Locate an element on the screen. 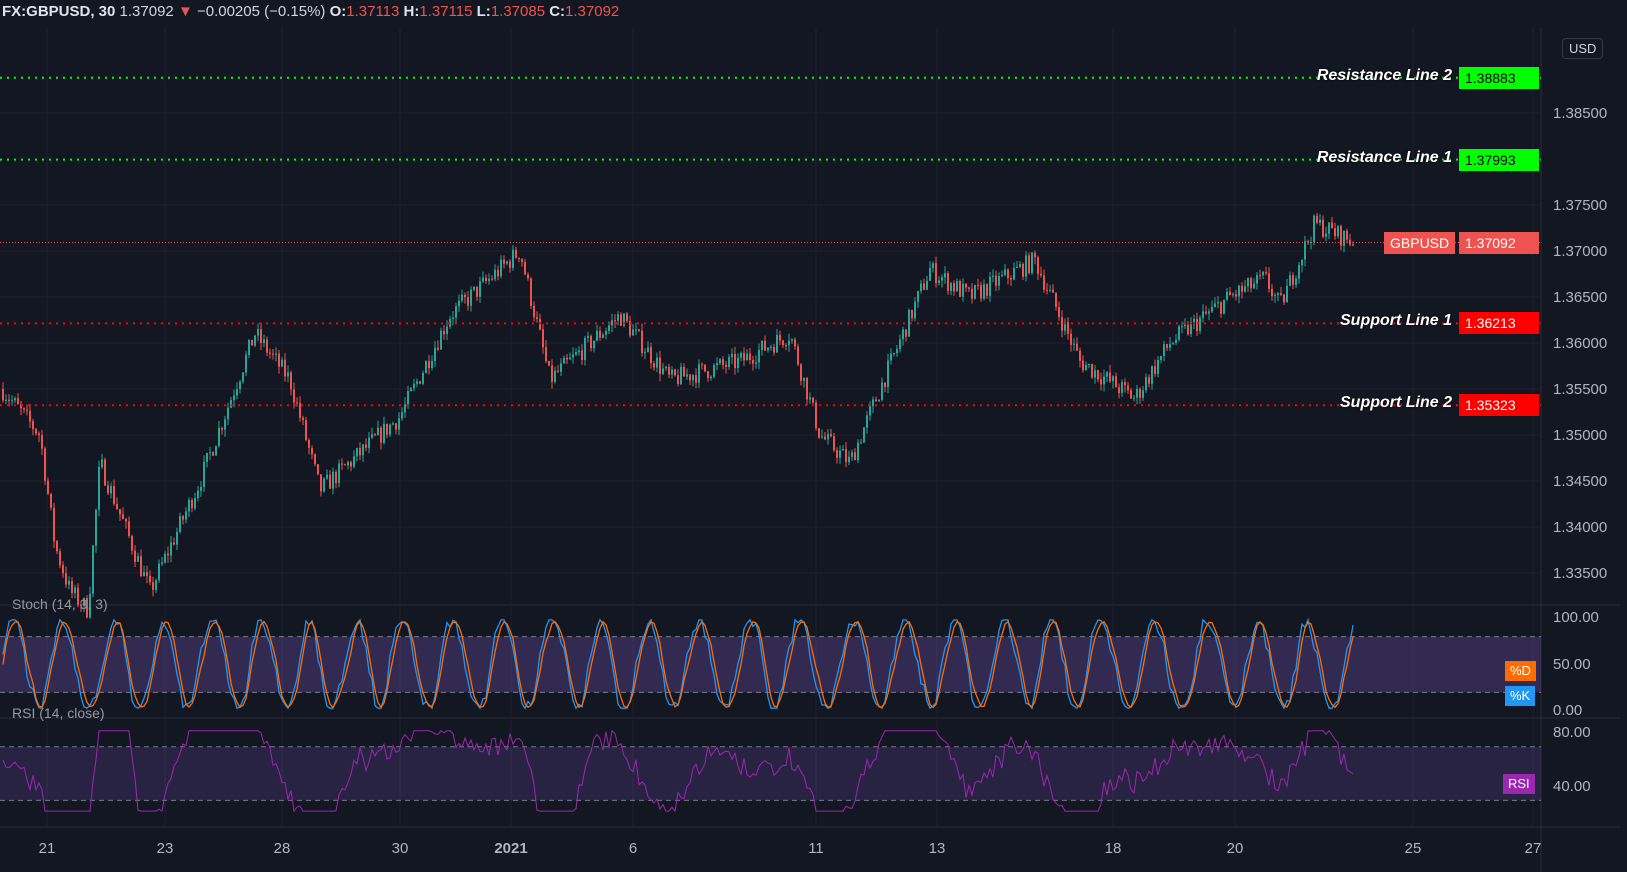 The width and height of the screenshot is (1627, 872). level-name: Resistance Line 2 is located at coordinates (1384, 75).